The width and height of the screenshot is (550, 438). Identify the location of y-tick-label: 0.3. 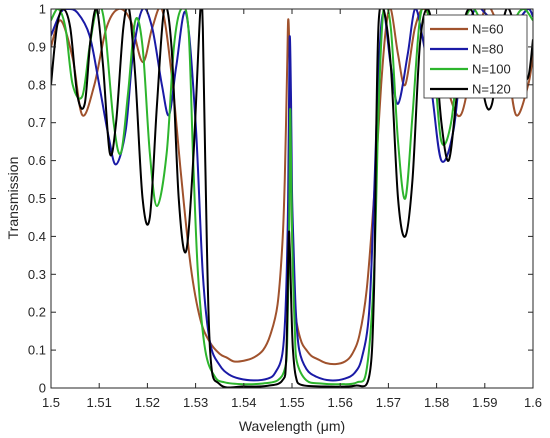
(37, 274).